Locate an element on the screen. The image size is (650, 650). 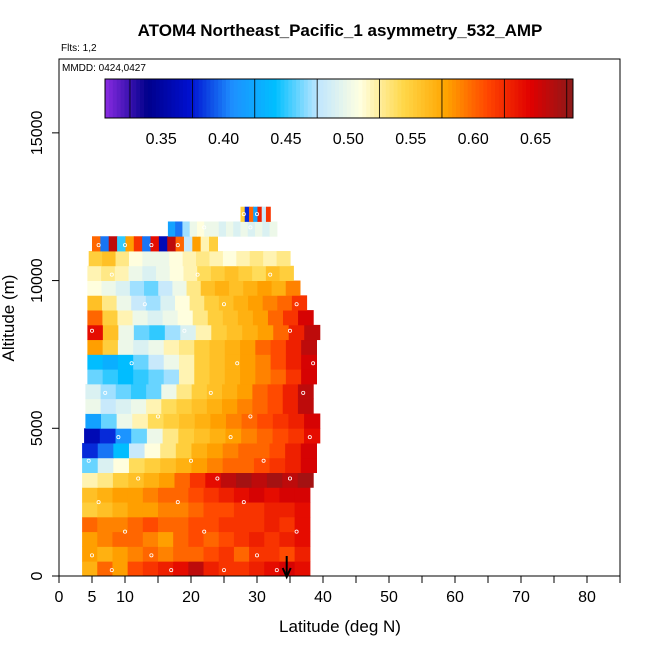
date-label: MMDD: 0424,0427 is located at coordinates (104, 68).